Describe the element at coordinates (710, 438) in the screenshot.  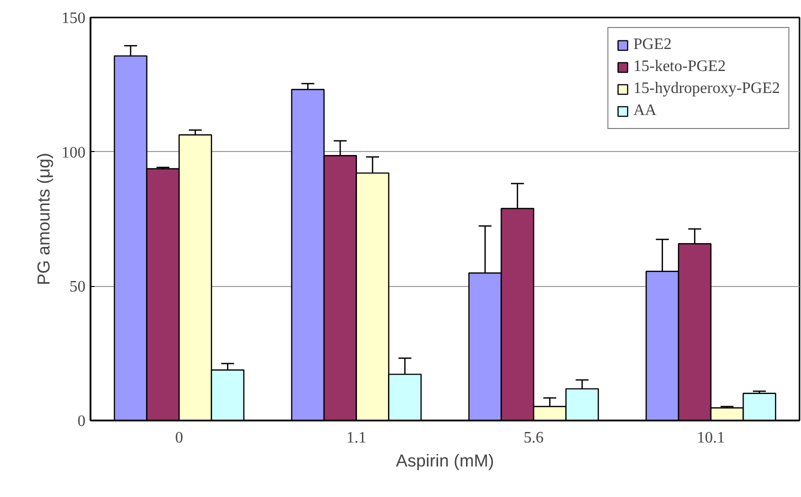
I see `x-tick-label: 10.1` at that location.